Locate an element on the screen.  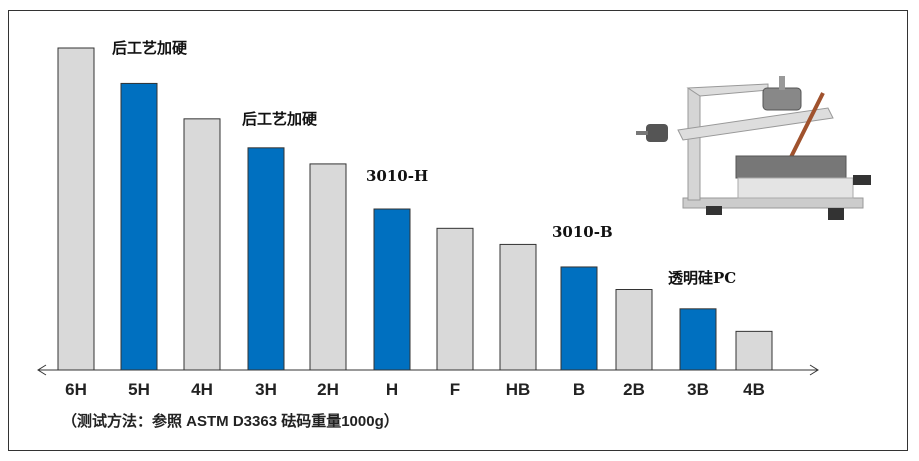
bar-2H is located at coordinates (328, 267).